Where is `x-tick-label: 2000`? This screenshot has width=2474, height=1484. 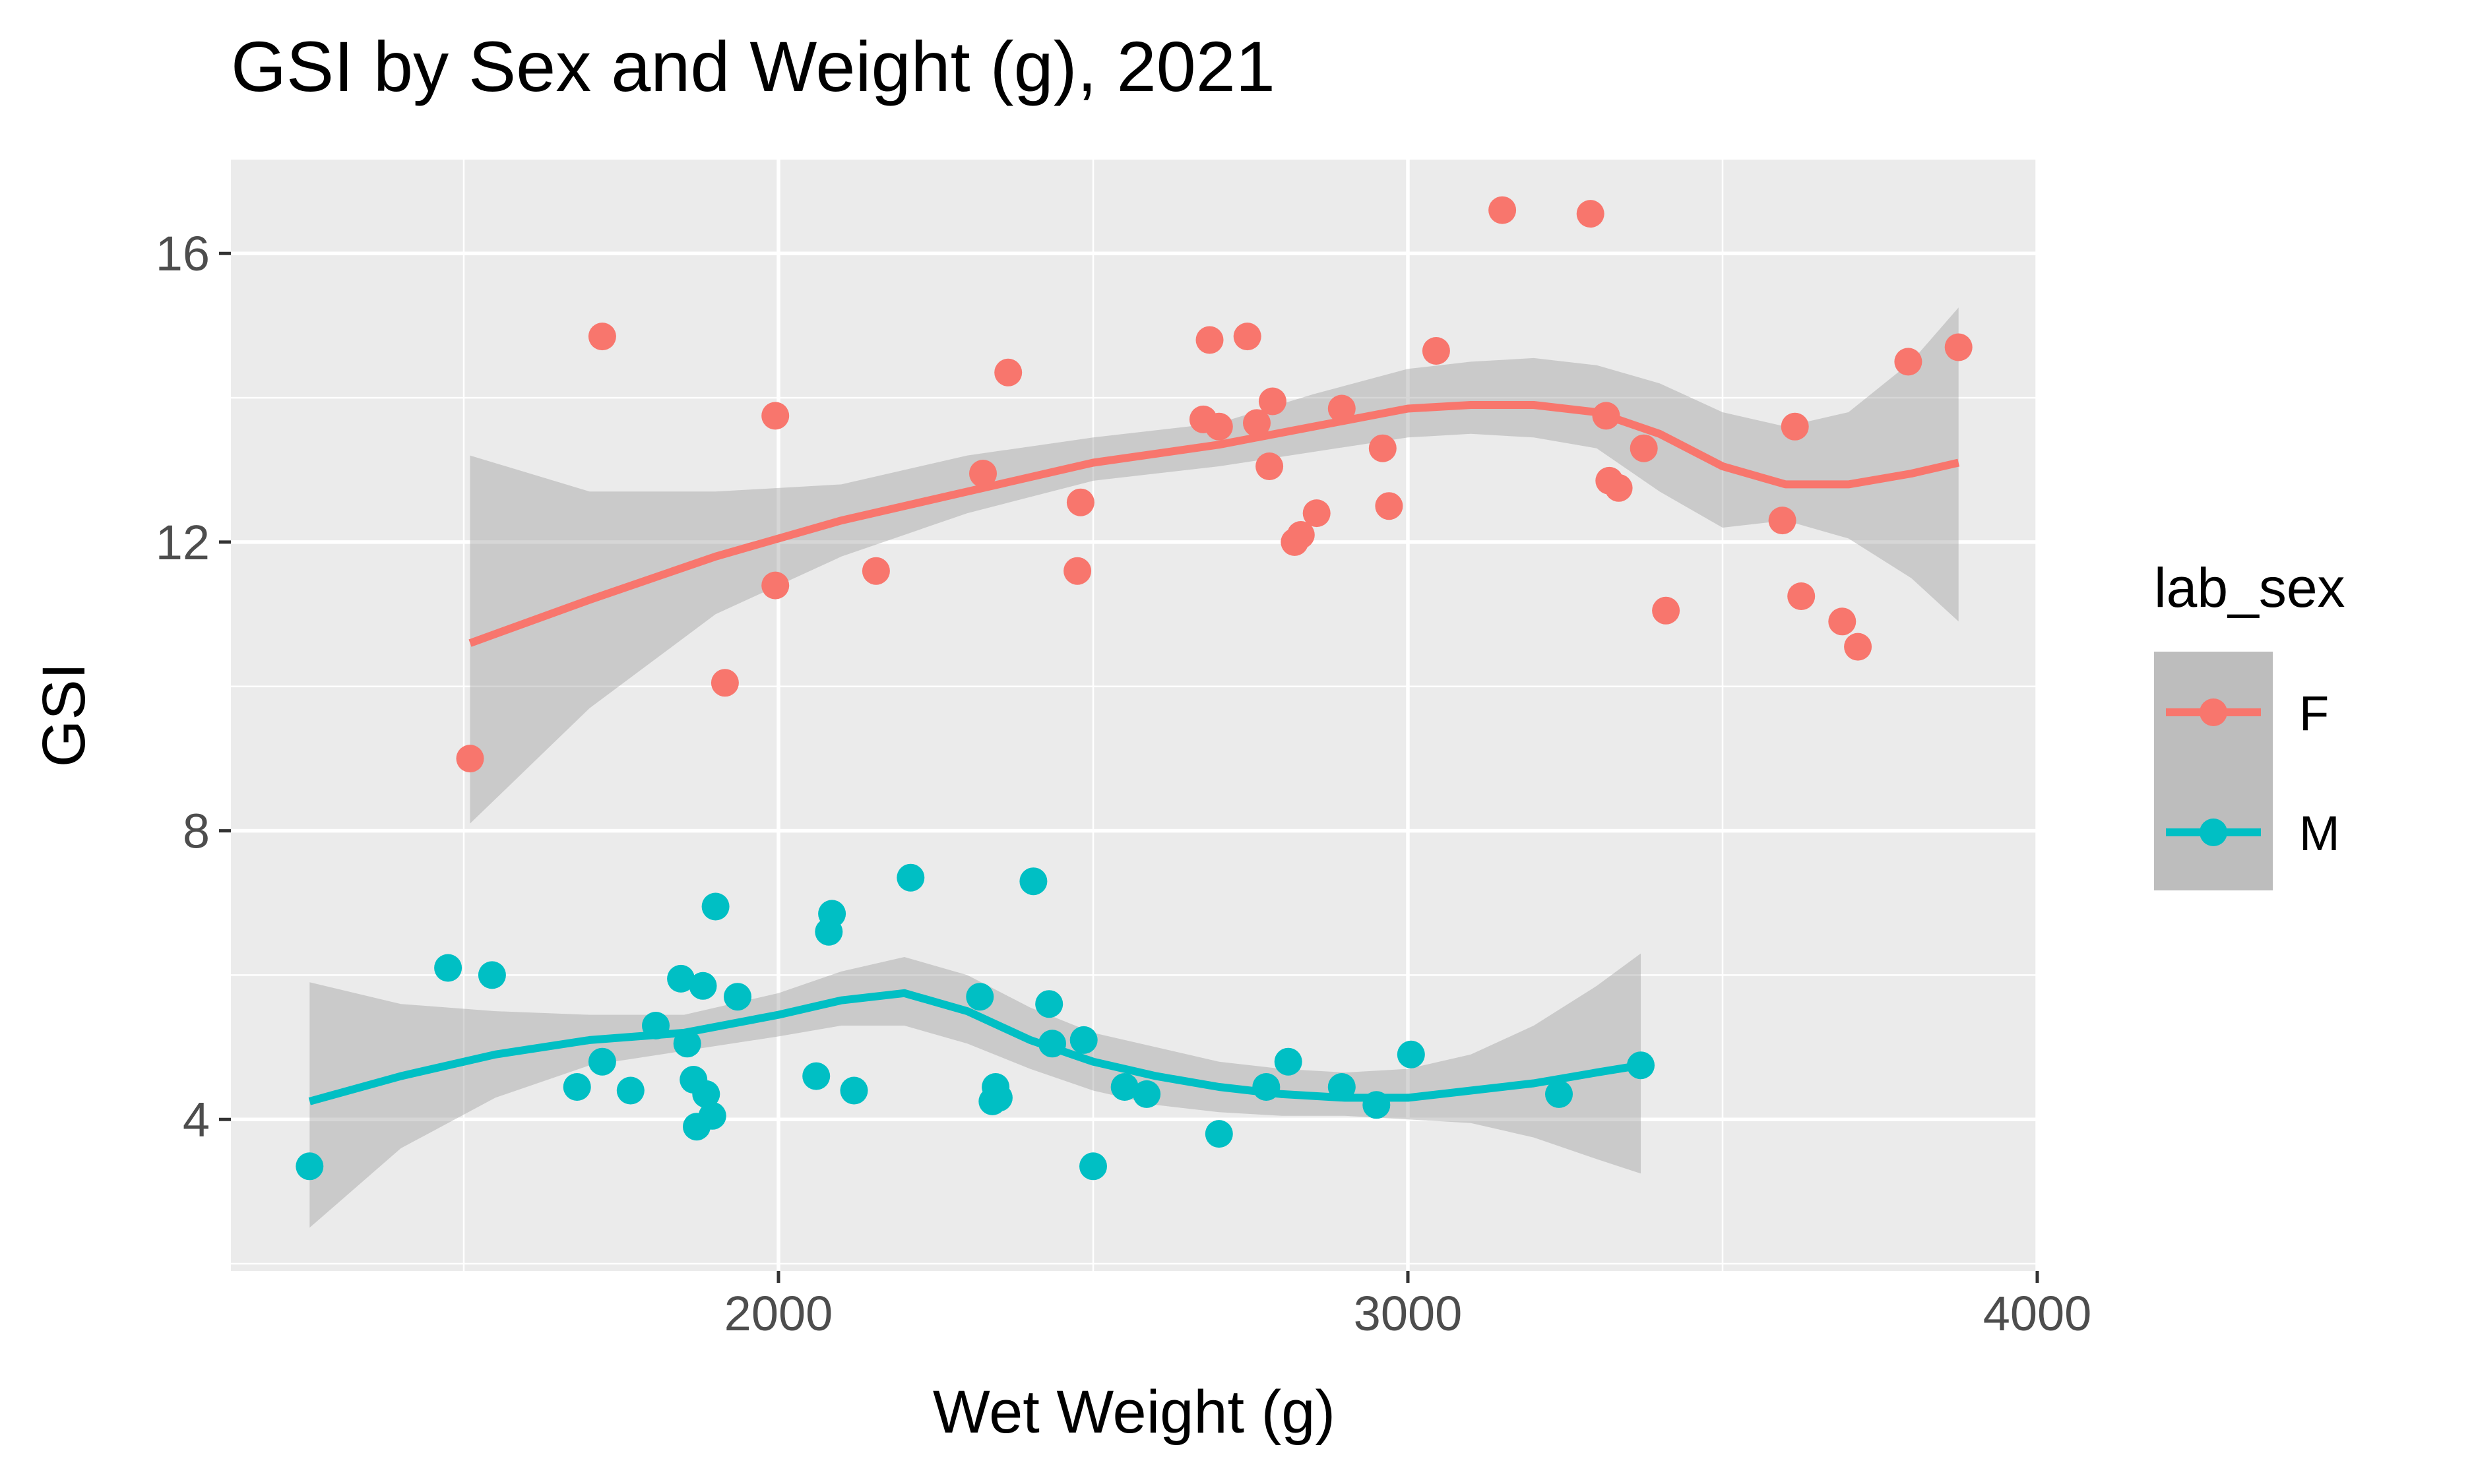 x-tick-label: 2000 is located at coordinates (778, 1313).